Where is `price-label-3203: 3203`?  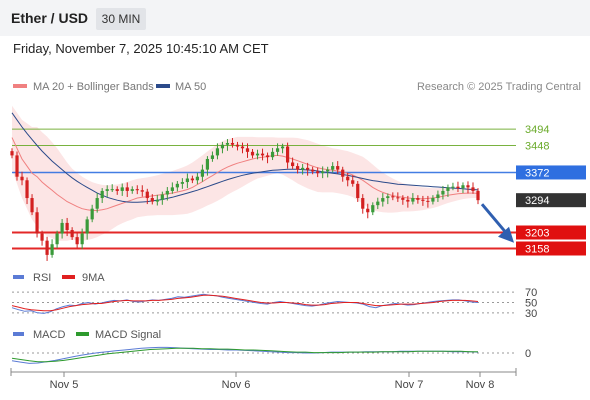
price-label-3203: 3203 is located at coordinates (537, 234).